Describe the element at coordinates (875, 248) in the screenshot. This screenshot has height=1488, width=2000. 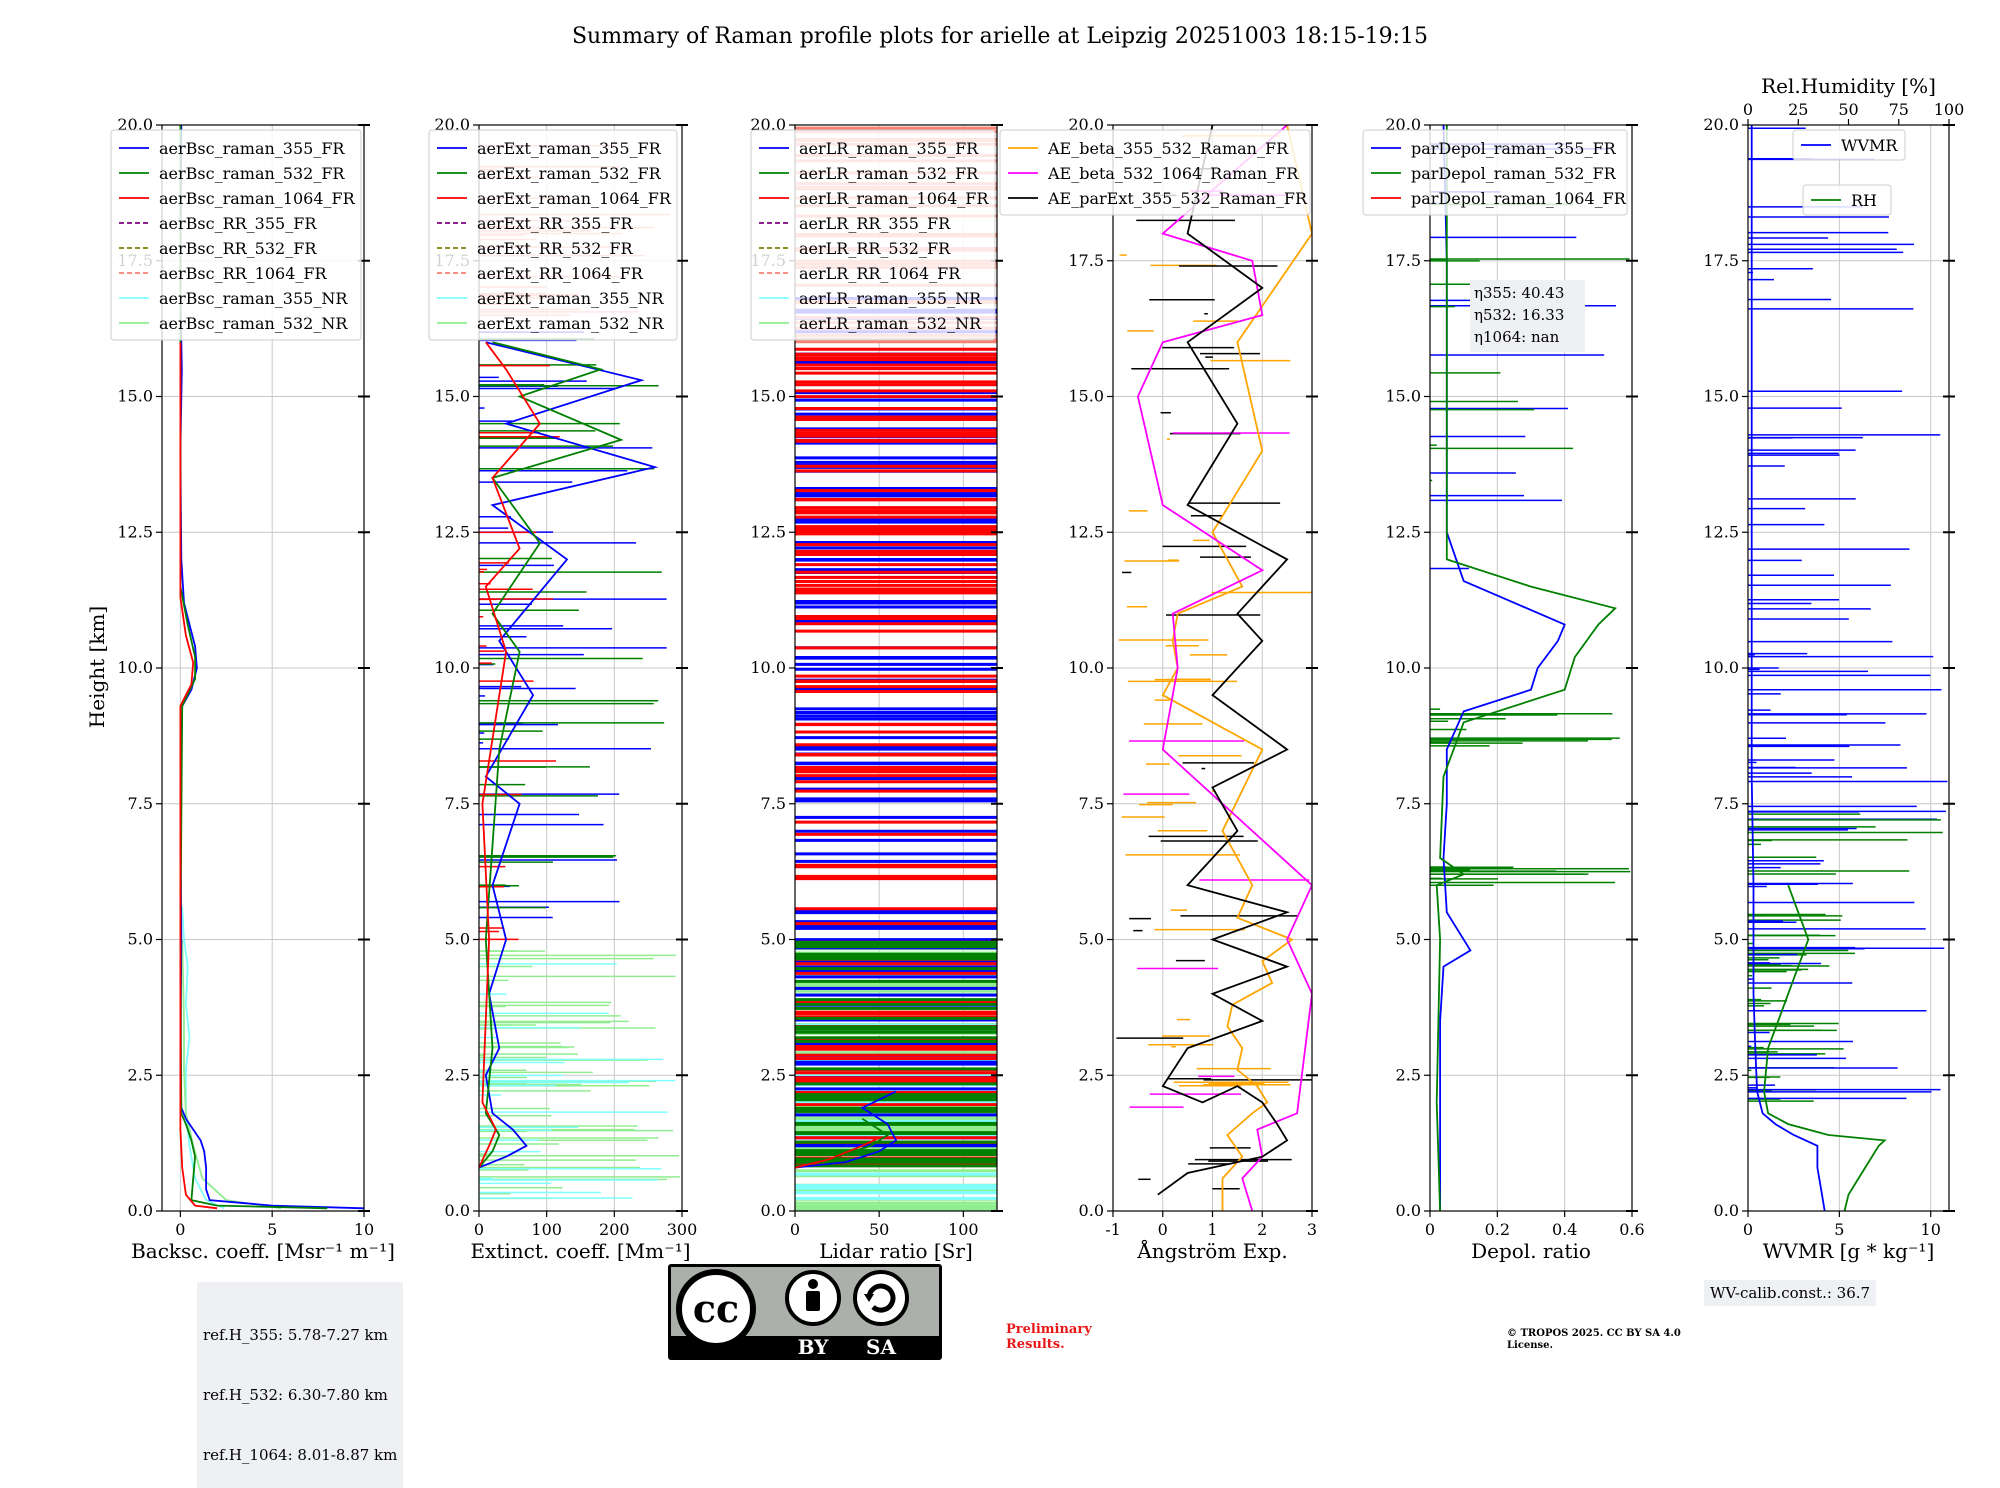
I see `legend-entry: aerLR_RR_532_FR` at that location.